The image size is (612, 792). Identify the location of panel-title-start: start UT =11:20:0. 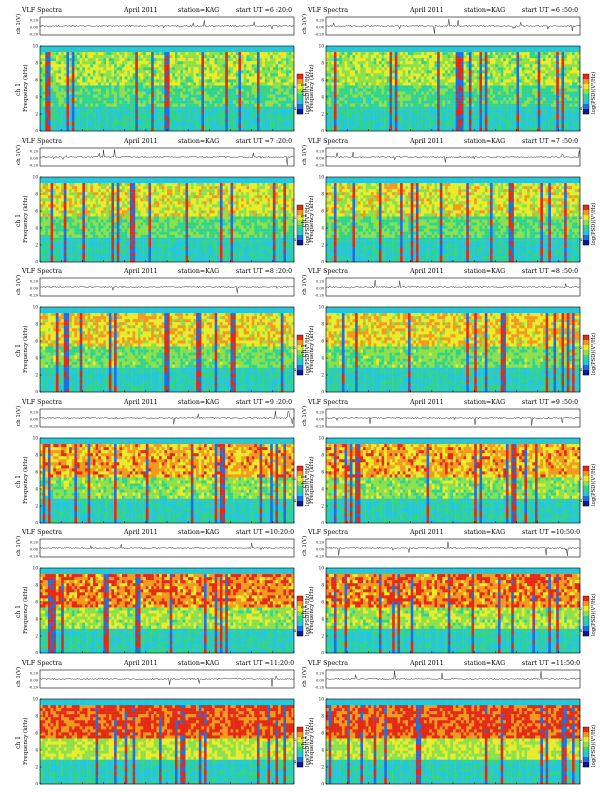
(265, 663).